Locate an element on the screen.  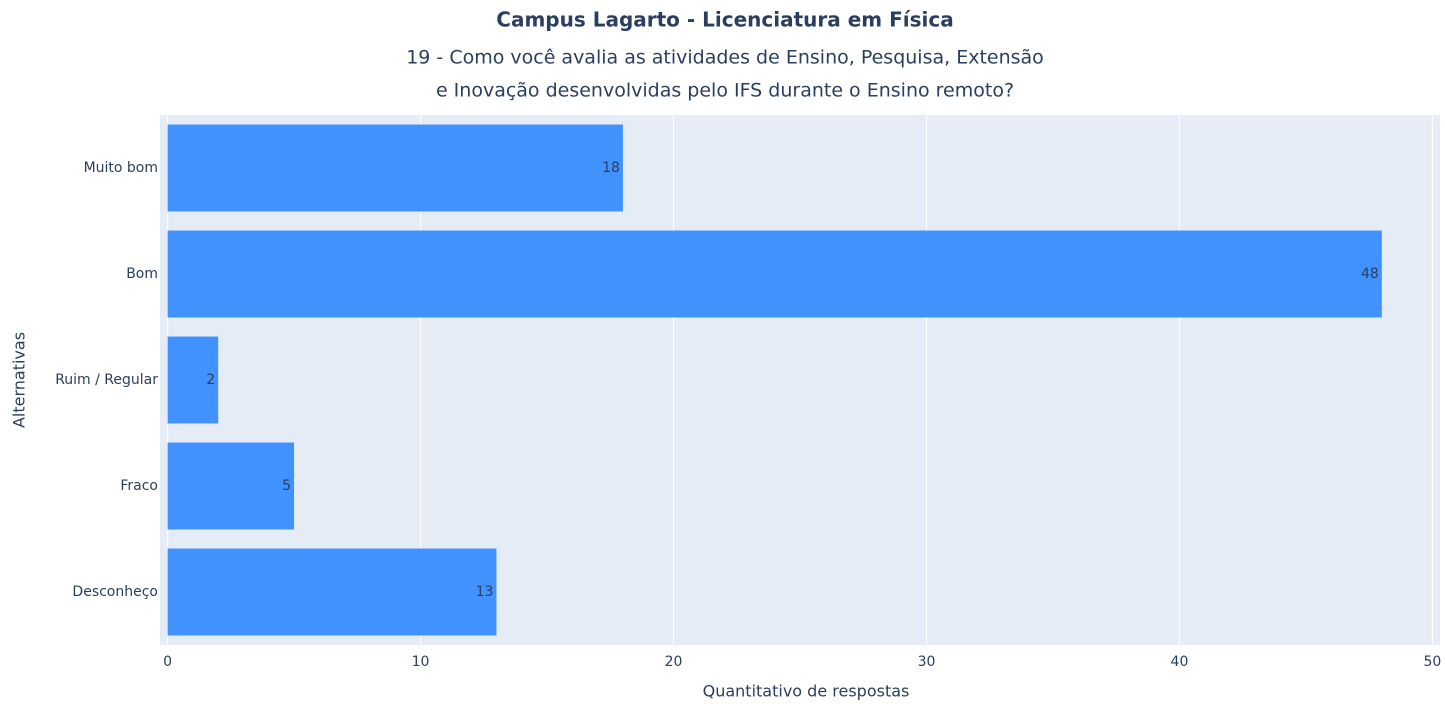
value-label: 48 is located at coordinates (1370, 274).